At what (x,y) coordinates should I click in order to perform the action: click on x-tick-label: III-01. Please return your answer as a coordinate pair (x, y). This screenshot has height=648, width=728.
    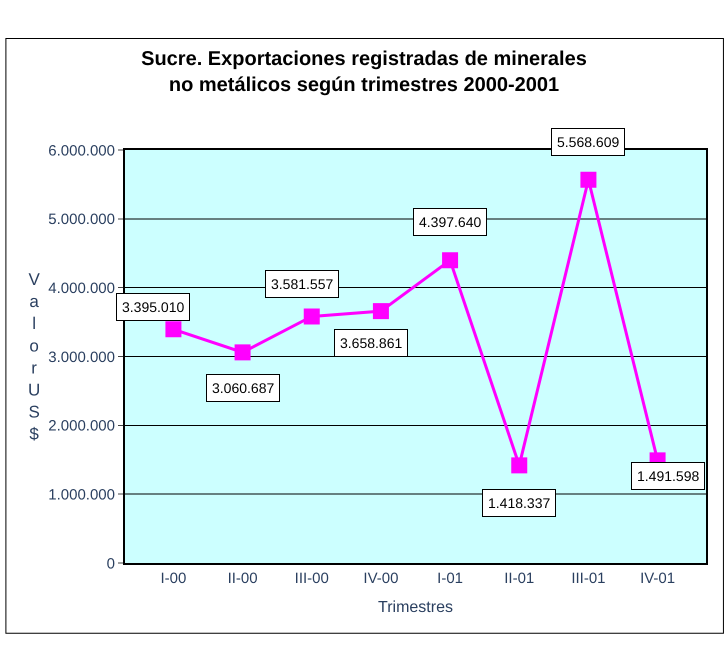
    Looking at the image, I should click on (588, 578).